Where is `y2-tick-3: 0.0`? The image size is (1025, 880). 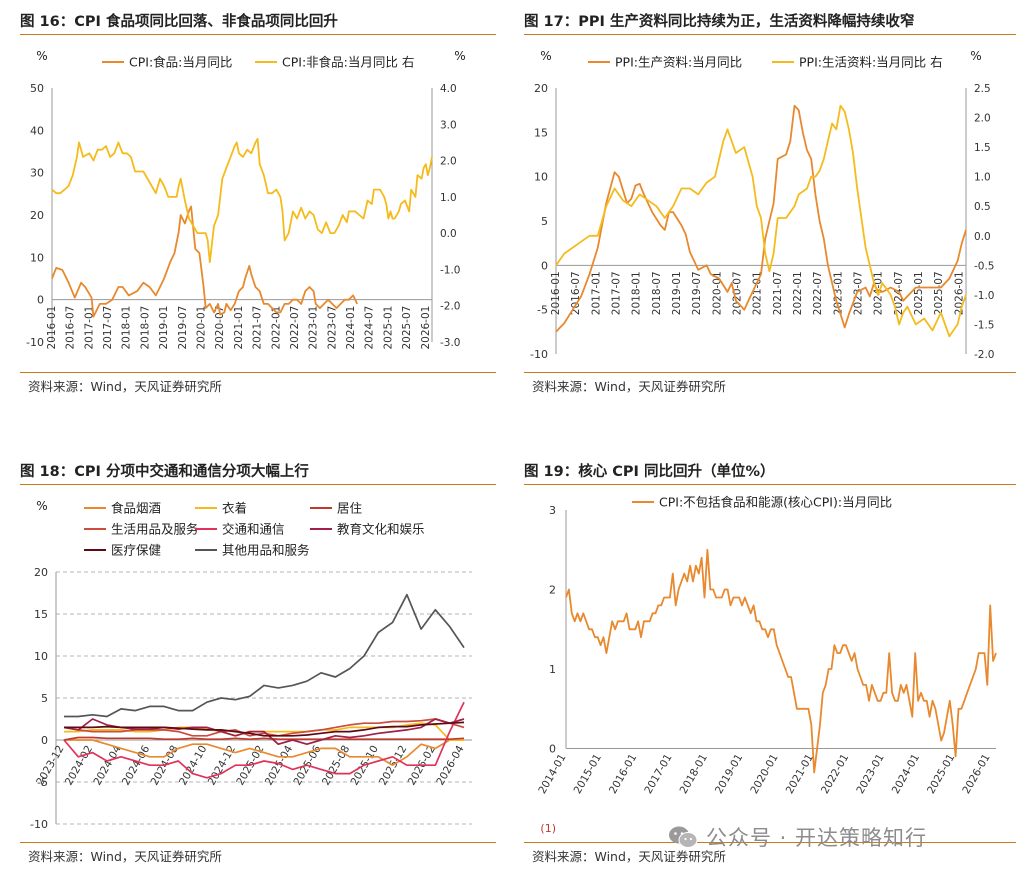 y2-tick-3: 0.0 is located at coordinates (448, 234).